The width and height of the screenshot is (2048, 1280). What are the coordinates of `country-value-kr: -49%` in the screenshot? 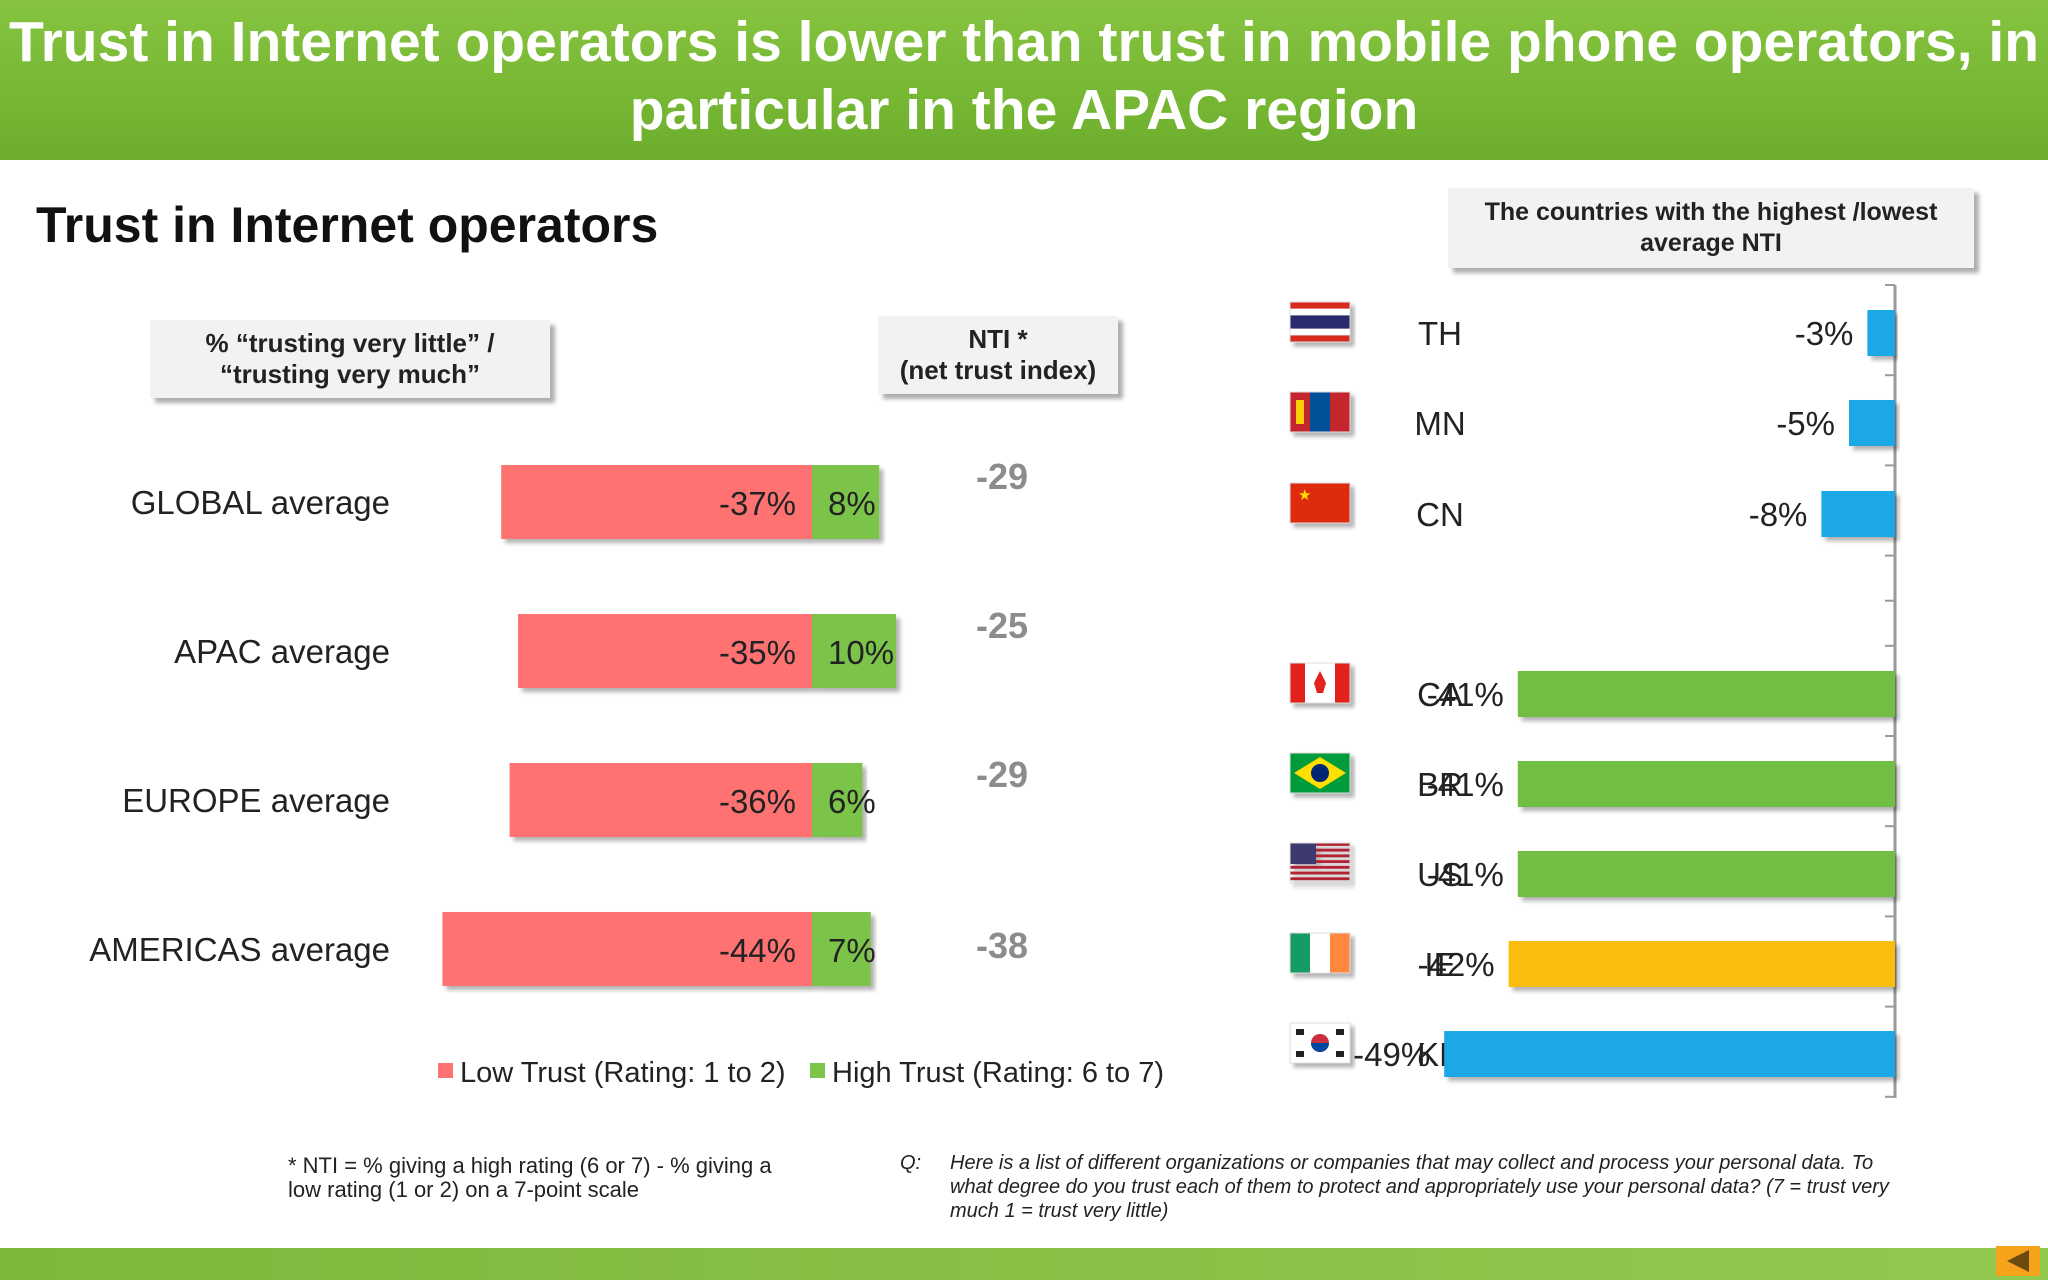 It's located at (1391, 1054).